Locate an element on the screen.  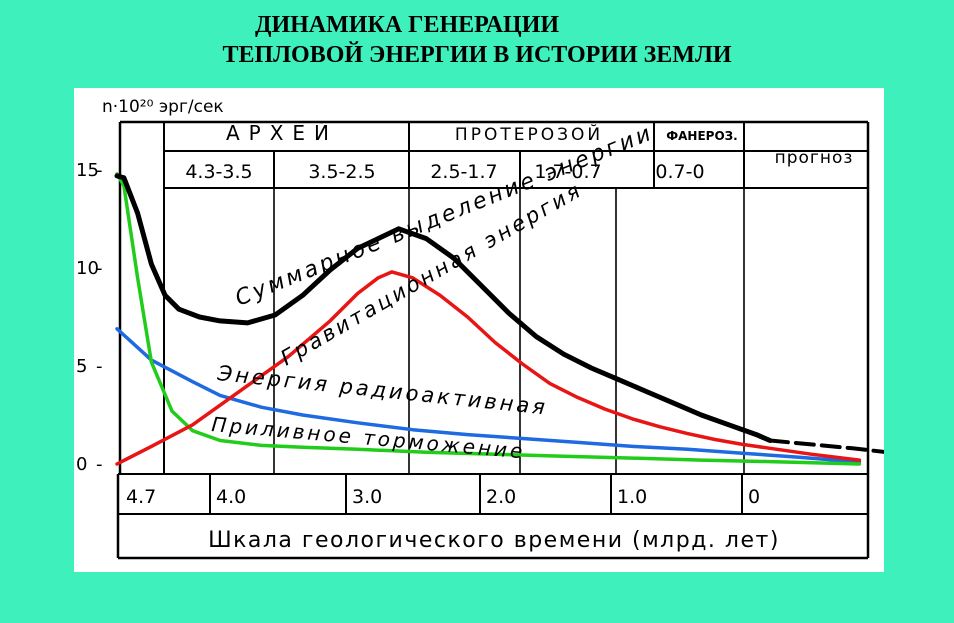
y-tick-label-1: 10 is located at coordinates (87, 268).